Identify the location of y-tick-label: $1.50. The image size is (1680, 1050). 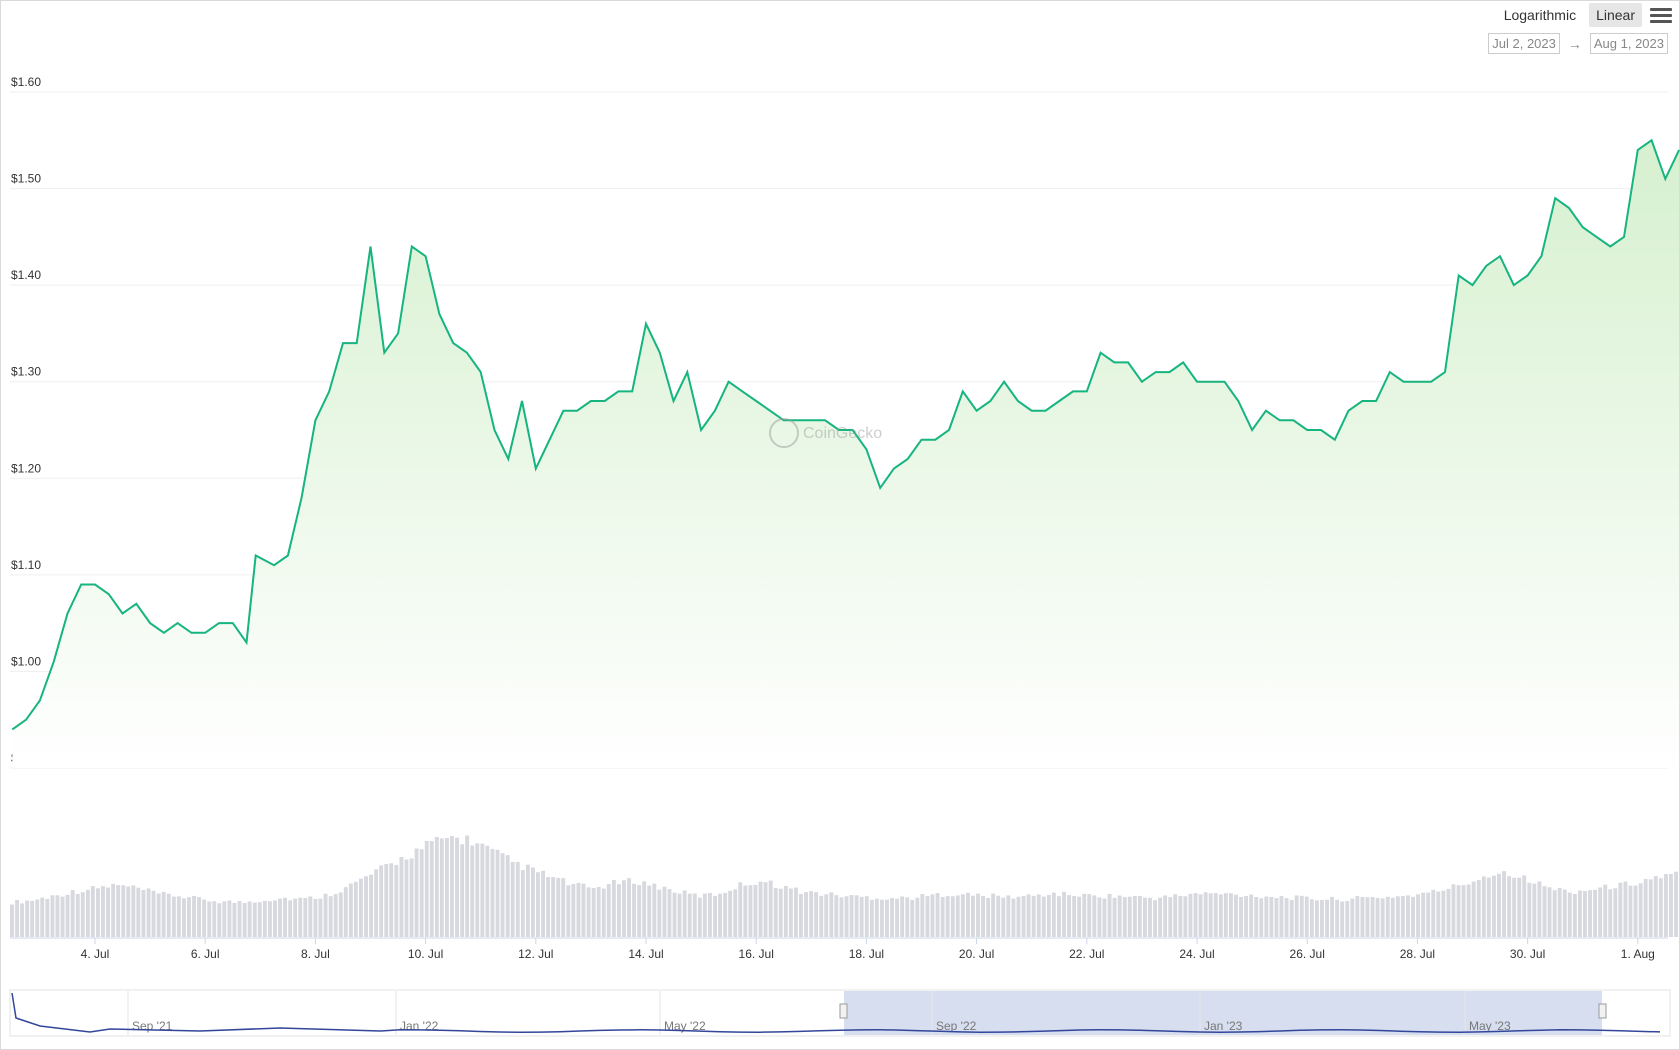
(26, 179).